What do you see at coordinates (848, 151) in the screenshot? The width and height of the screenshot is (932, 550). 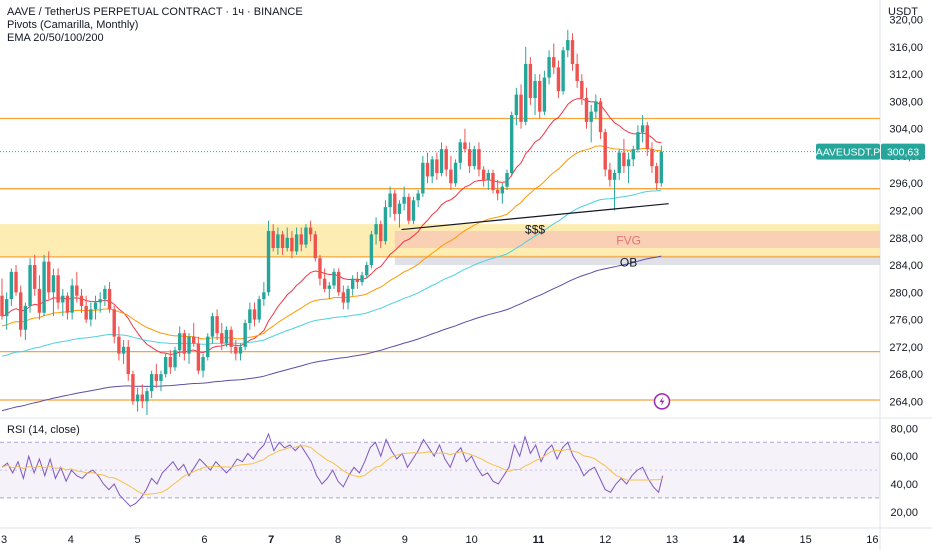 I see `price-badge-symbol` at bounding box center [848, 151].